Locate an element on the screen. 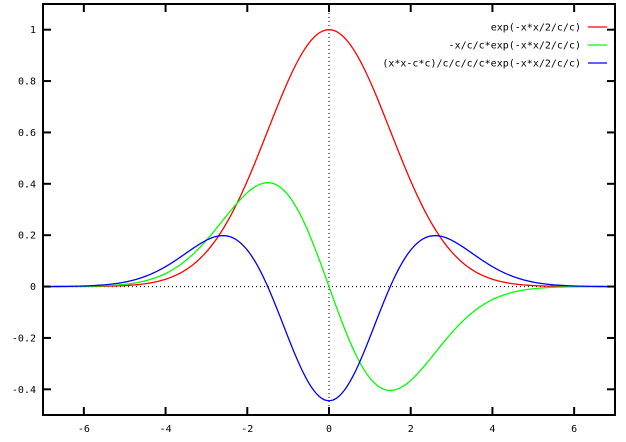 Image resolution: width=626 pixels, height=442 pixels. y-axis-tick-label: 1 is located at coordinates (33, 30).